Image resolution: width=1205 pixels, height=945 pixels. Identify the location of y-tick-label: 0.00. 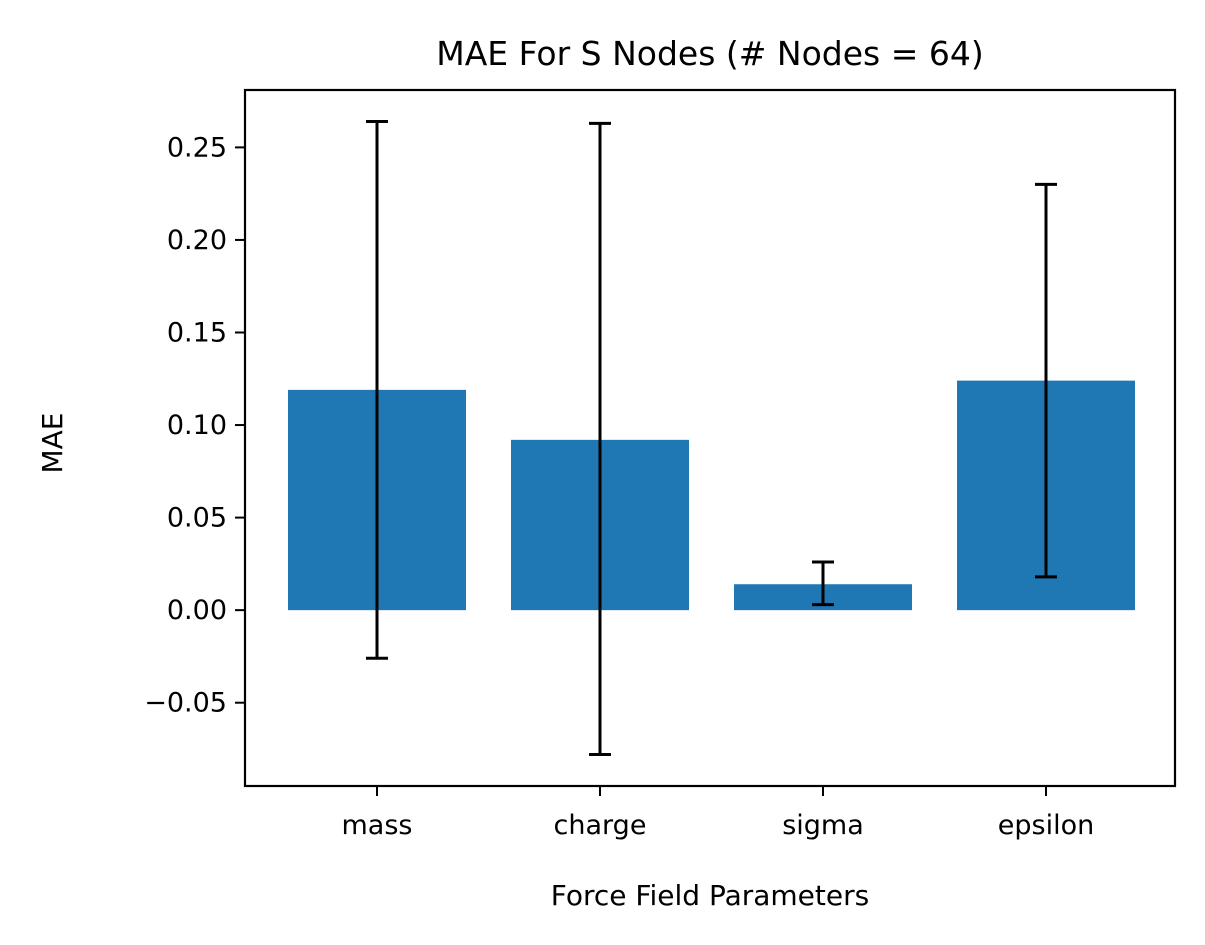
(197, 610).